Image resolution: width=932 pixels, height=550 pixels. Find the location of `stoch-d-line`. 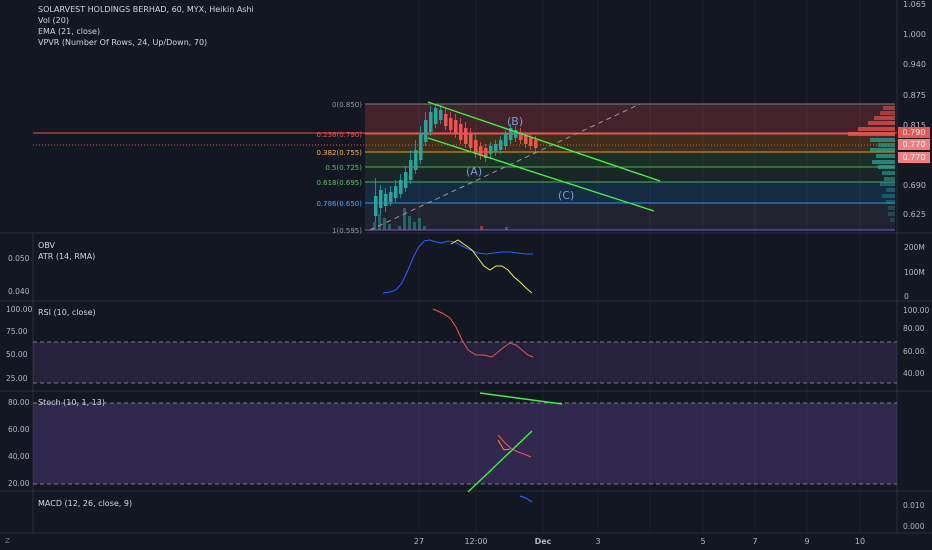

stoch-d-line is located at coordinates (514, 446).